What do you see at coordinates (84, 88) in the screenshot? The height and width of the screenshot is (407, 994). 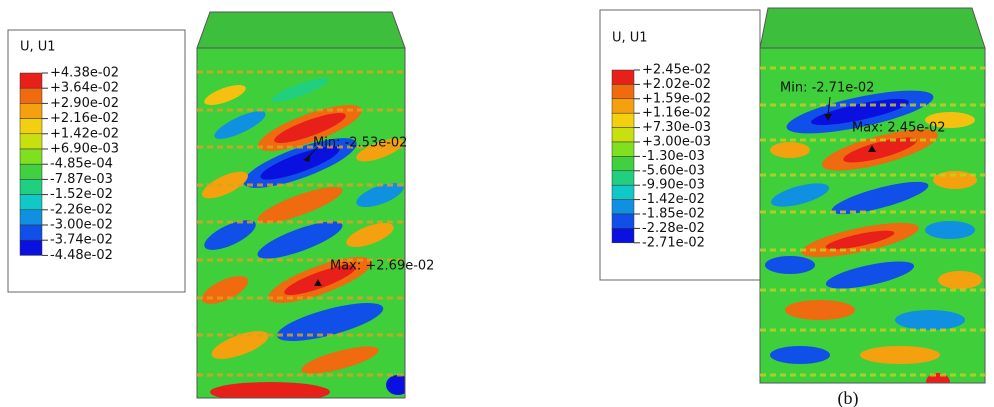 I see `legend-label: +3.64e-02` at bounding box center [84, 88].